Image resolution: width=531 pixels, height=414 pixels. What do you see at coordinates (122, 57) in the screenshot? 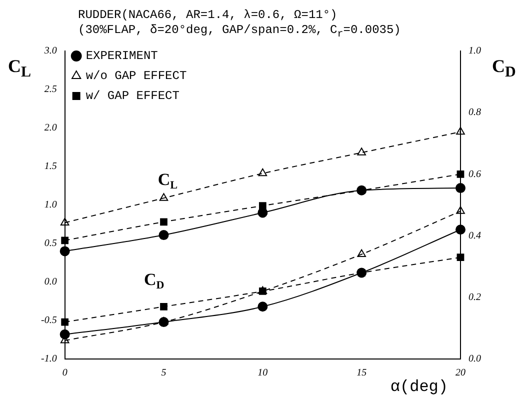
I see `legend-label: EXPERIMENT` at bounding box center [122, 57].